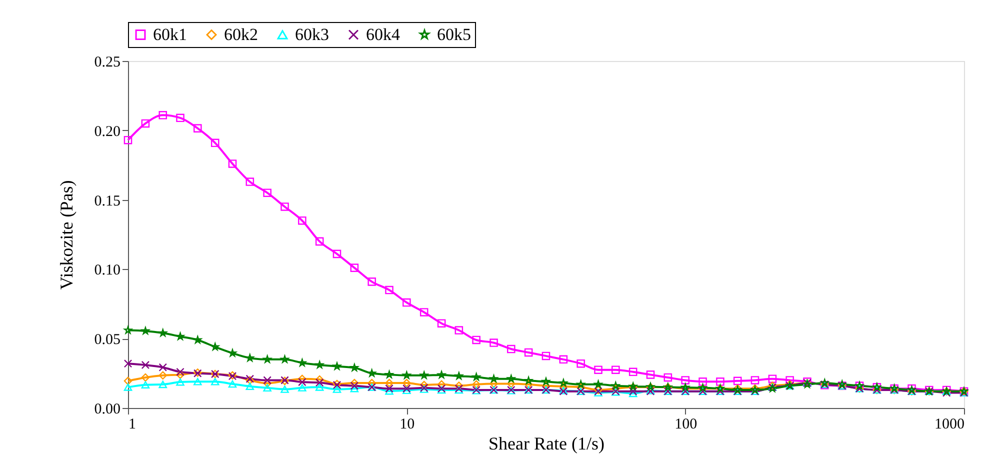 The height and width of the screenshot is (475, 997). Describe the element at coordinates (107, 270) in the screenshot. I see `y-tick-label: 0.10` at that location.